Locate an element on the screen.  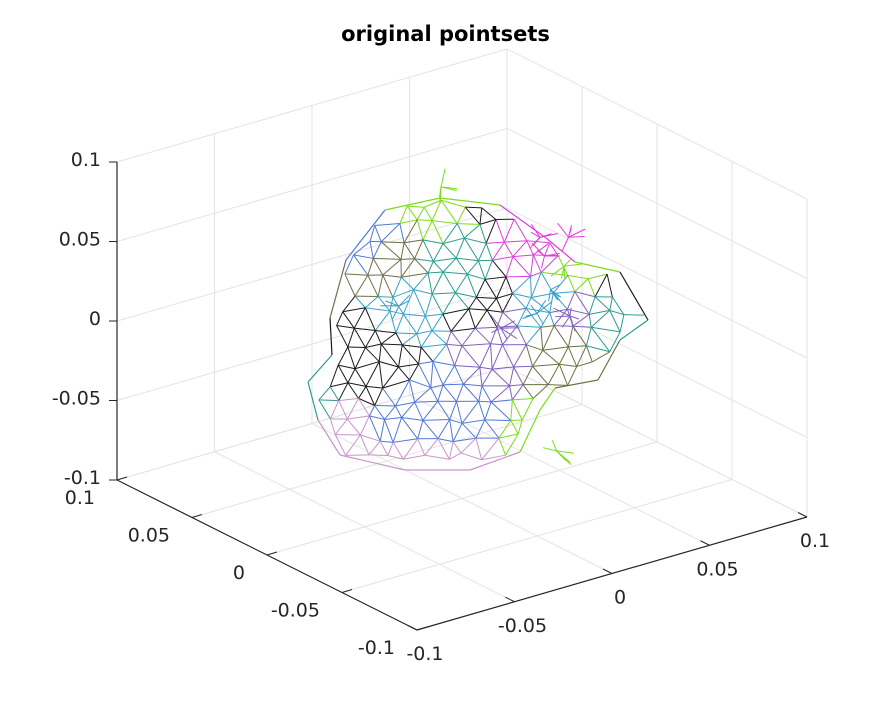
y-tick-label-2: 0 is located at coordinates (239, 573).